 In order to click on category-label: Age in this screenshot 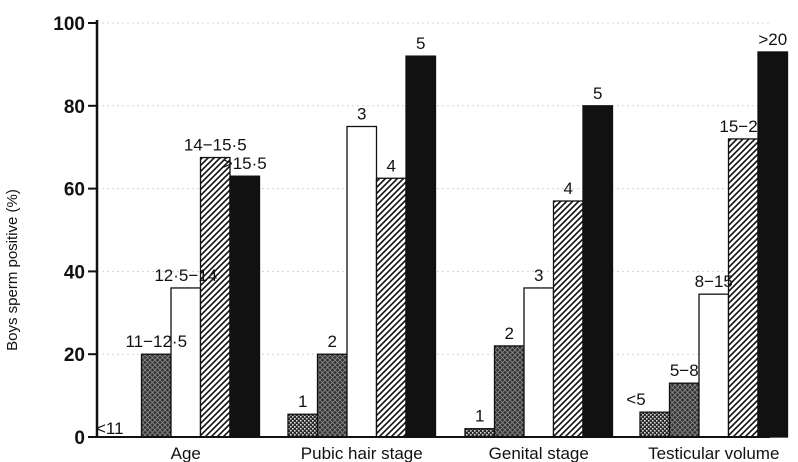, I will do `click(186, 453)`.